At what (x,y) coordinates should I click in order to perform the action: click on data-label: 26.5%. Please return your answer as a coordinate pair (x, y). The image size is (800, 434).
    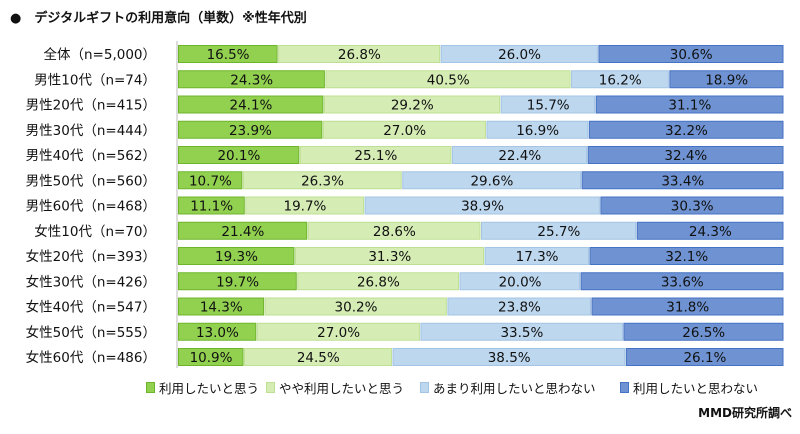
    Looking at the image, I should click on (703, 333).